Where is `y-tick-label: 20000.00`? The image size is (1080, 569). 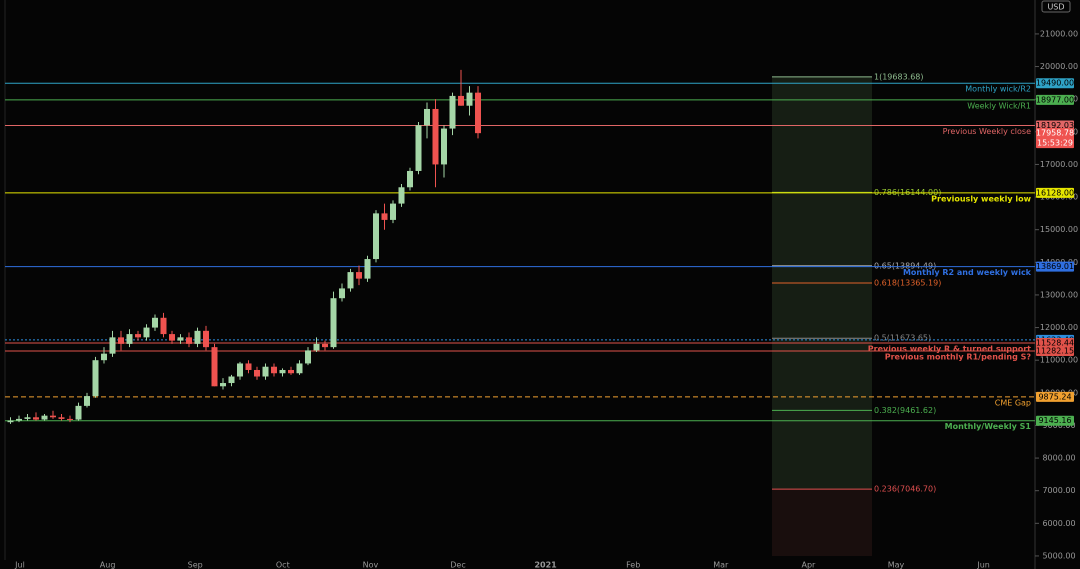 y-tick-label: 20000.00 is located at coordinates (1059, 66).